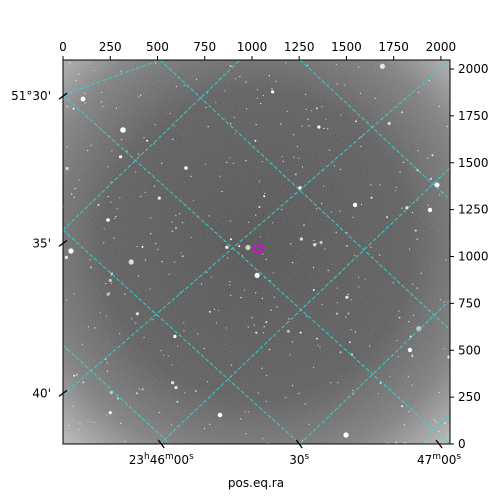 Image resolution: width=500 pixels, height=500 pixels. Describe the element at coordinates (441, 47) in the screenshot. I see `top-tick-label: 2000` at that location.